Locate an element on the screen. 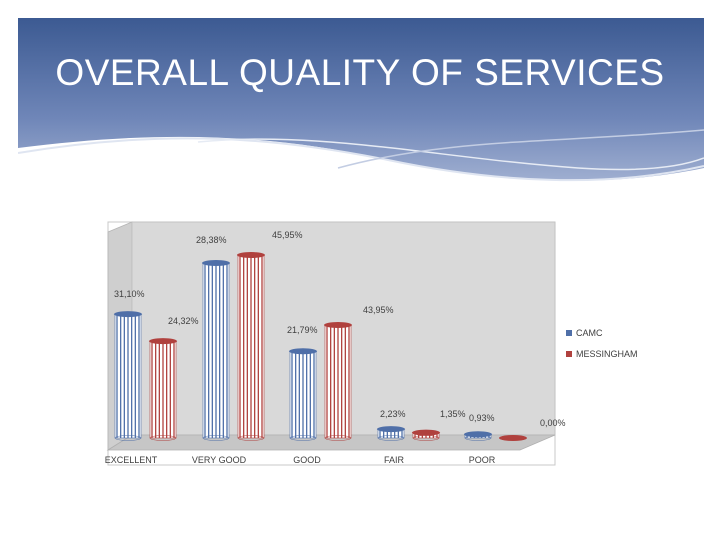 The width and height of the screenshot is (720, 540). bar-messingham-very-good is located at coordinates (251, 346).